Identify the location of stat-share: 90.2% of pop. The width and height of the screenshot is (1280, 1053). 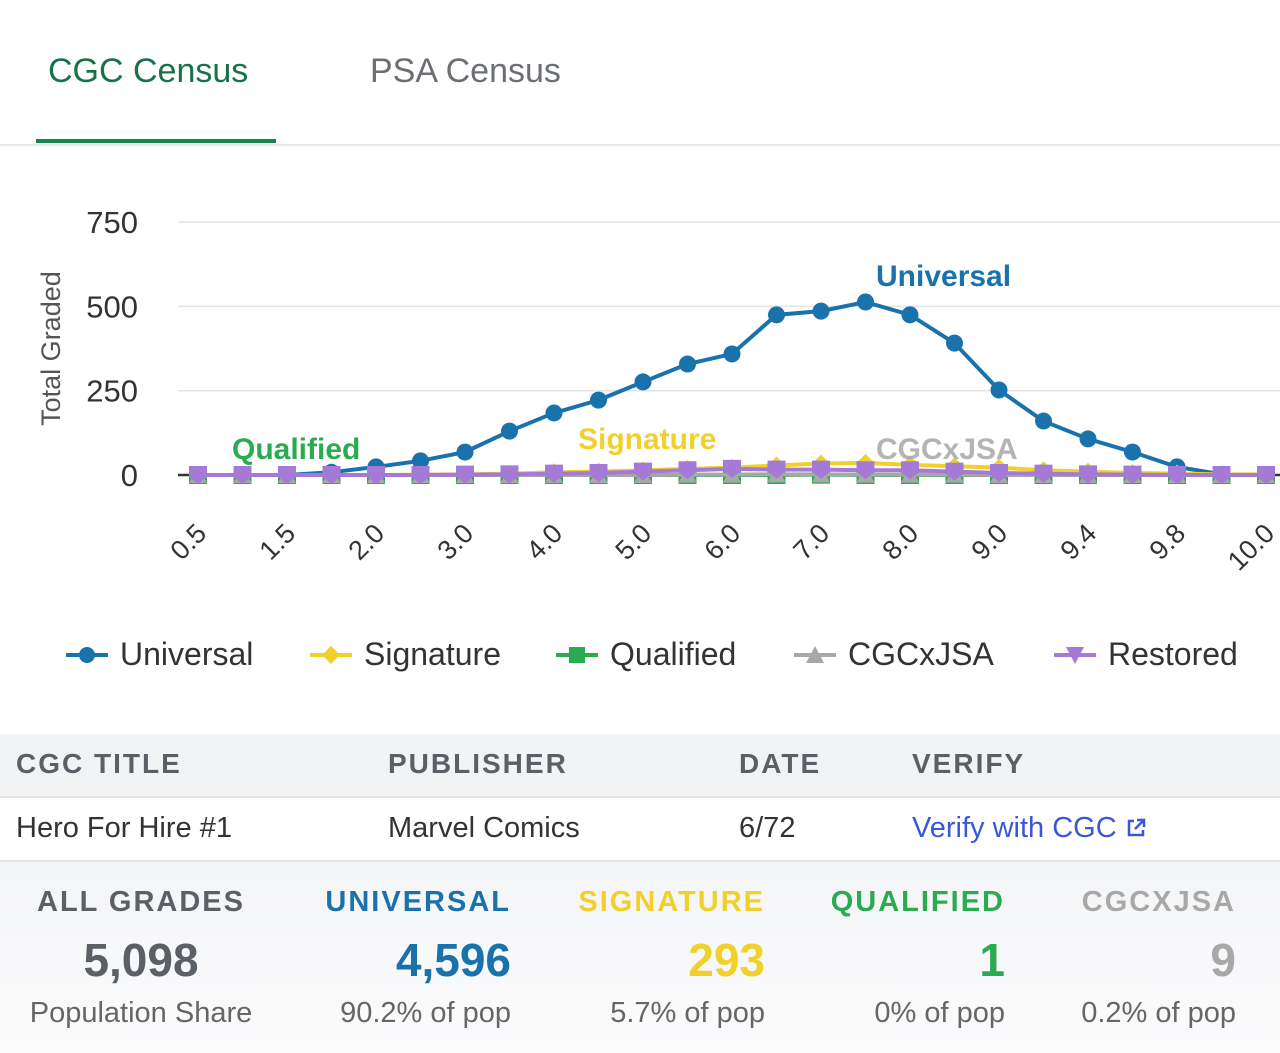
(425, 1013).